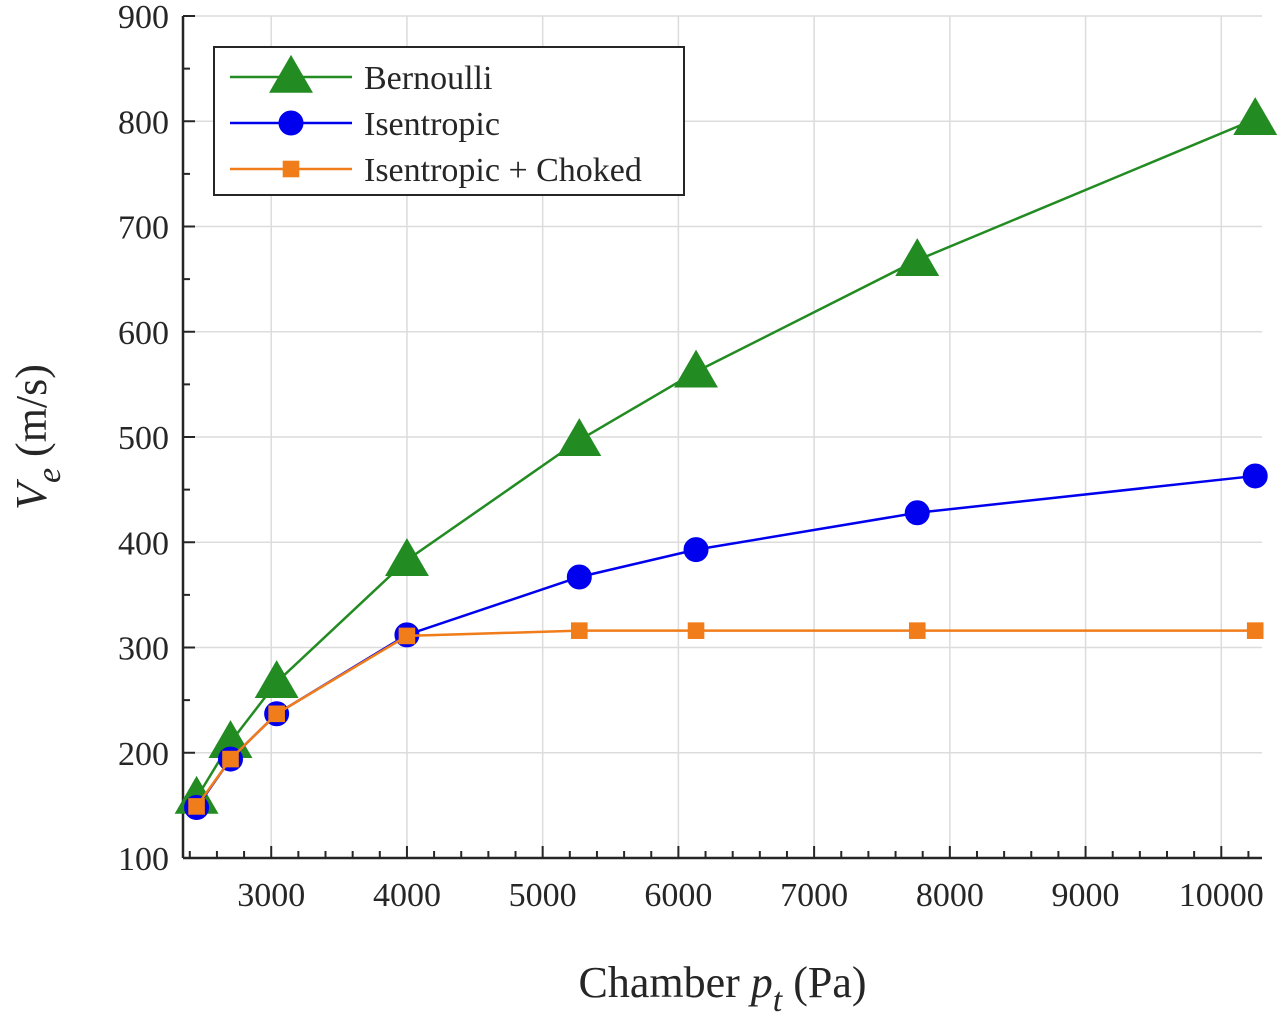 The image size is (1282, 1023). I want to click on x-tick-label: 7000, so click(814, 895).